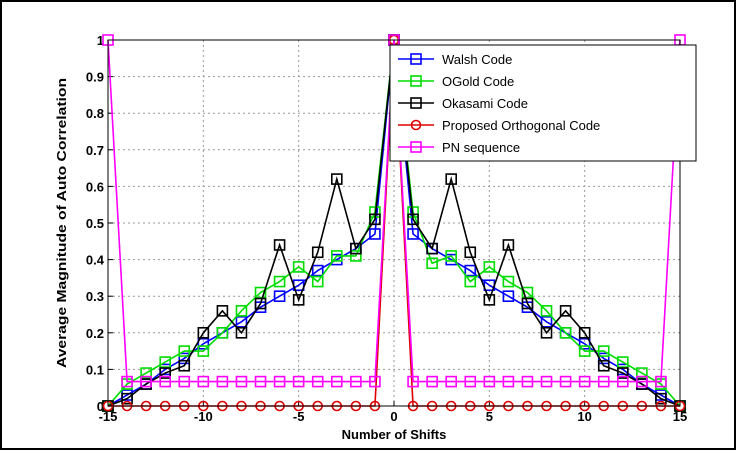 This screenshot has height=454, width=740. I want to click on x-axis-label: Number of Shifts, so click(394, 434).